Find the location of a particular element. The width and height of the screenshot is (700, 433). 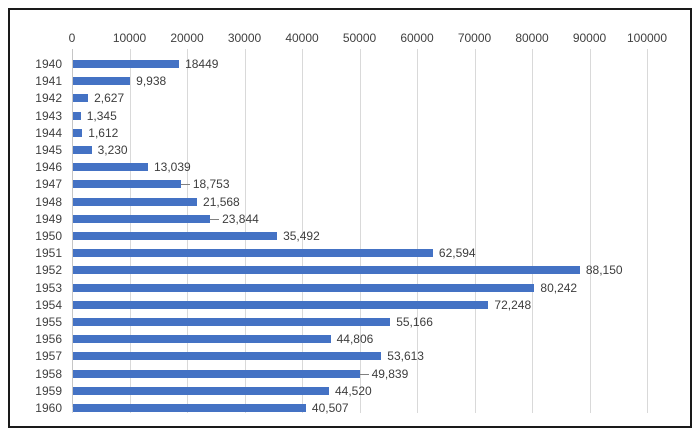

data-label: 9,938 is located at coordinates (151, 81).